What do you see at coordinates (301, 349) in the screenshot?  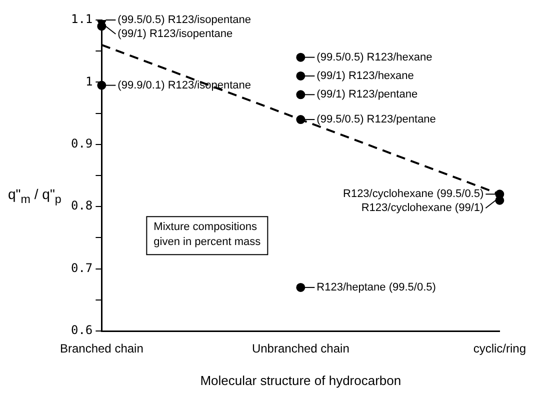 I see `x-tick-label: Unbranched chain` at bounding box center [301, 349].